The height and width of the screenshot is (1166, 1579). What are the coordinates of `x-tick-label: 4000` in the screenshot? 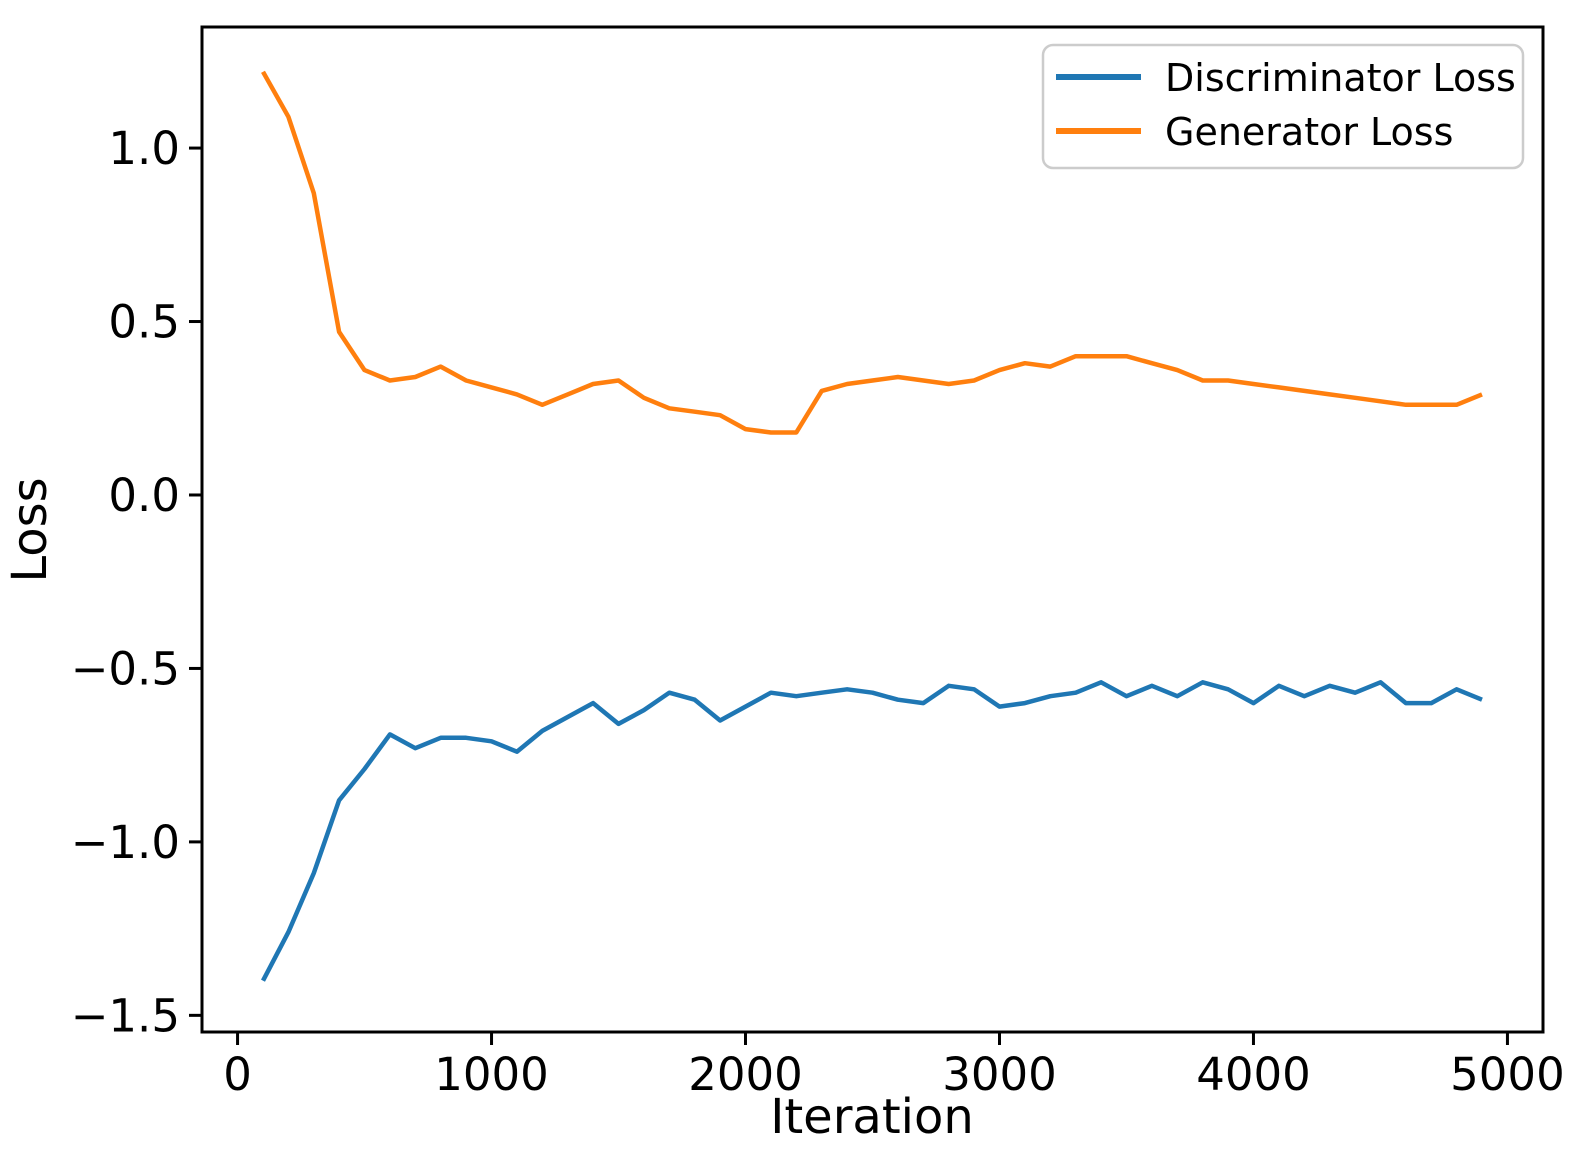 It's located at (1253, 1074).